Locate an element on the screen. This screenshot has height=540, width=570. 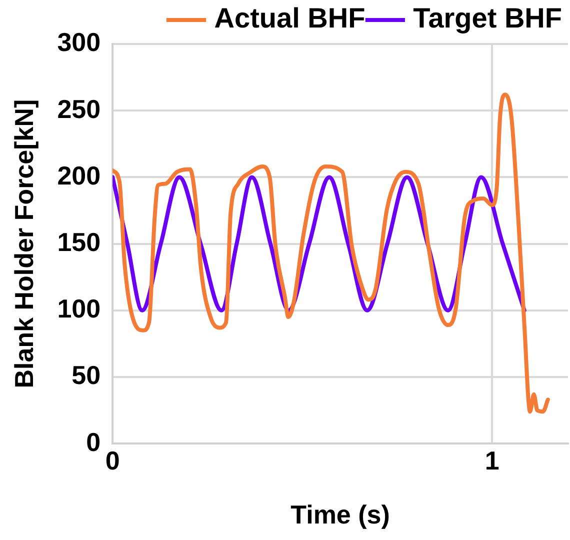
y-tick-label: 150 is located at coordinates (79, 241).